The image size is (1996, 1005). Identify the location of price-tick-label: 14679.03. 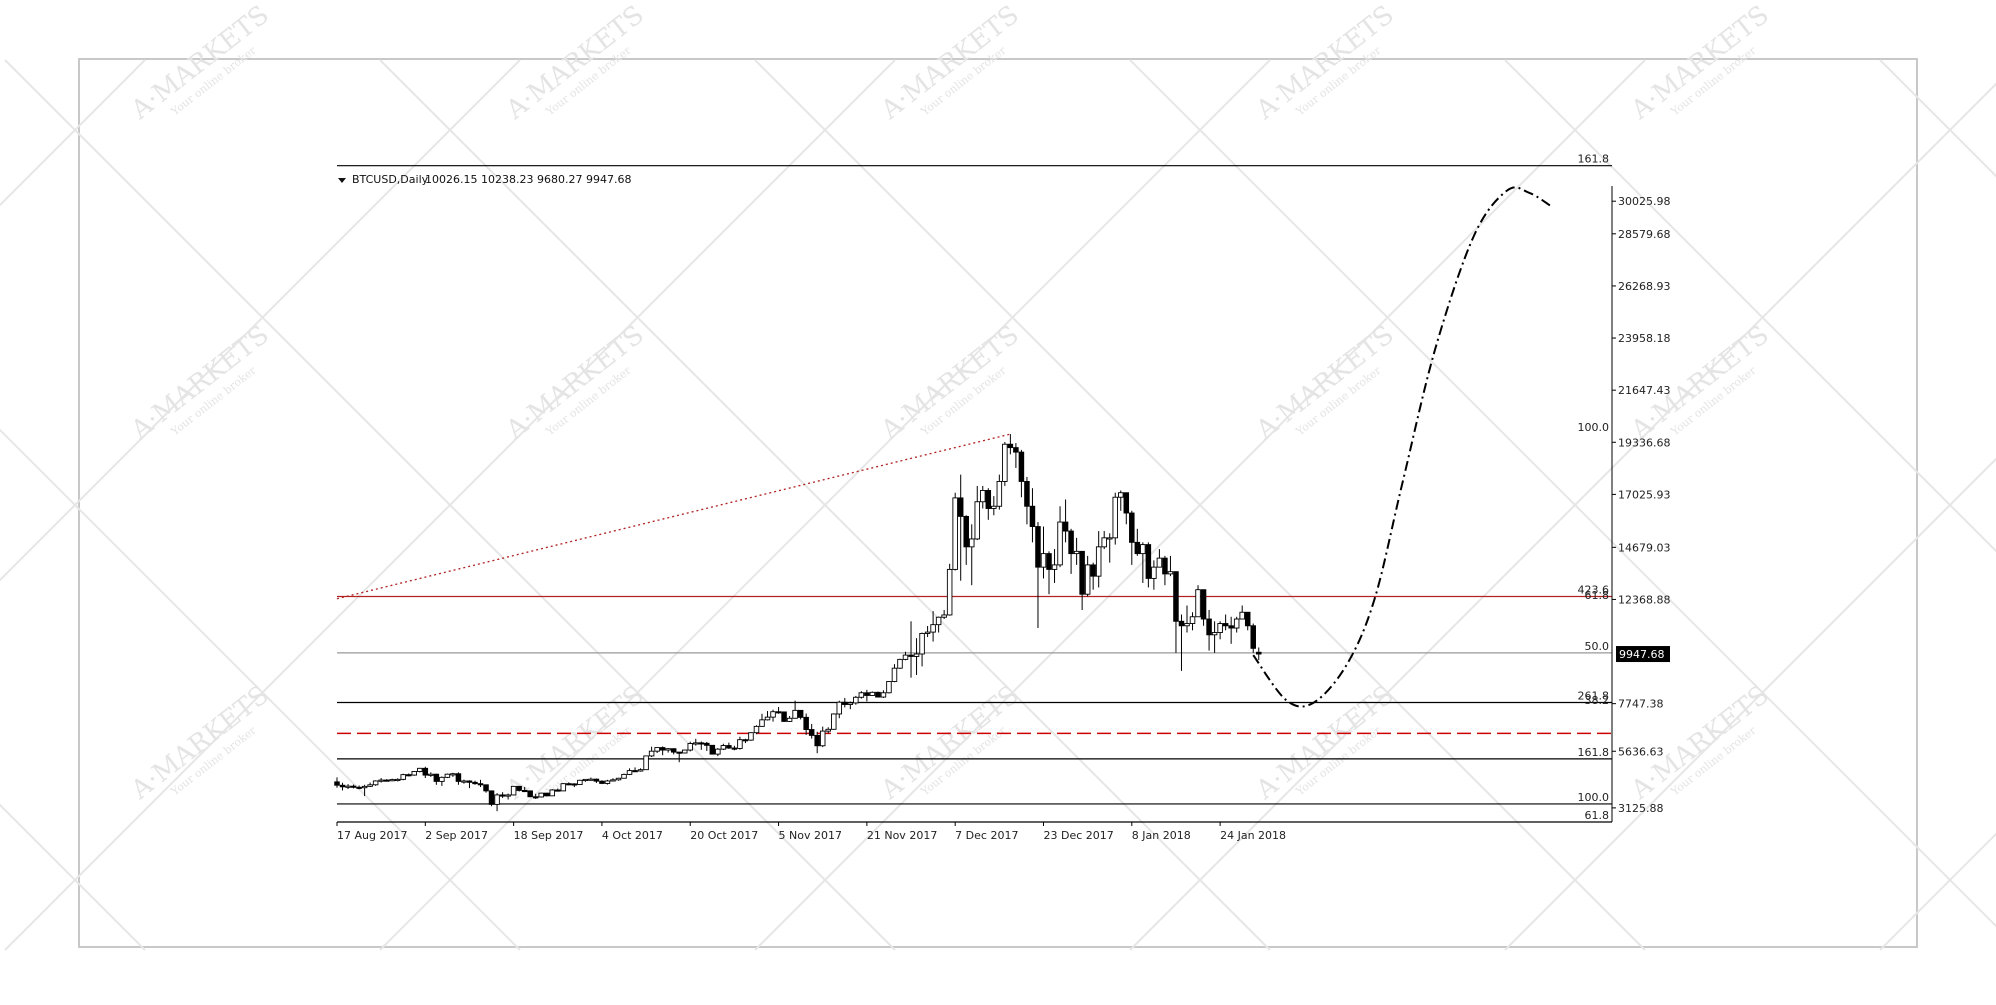
(1644, 547).